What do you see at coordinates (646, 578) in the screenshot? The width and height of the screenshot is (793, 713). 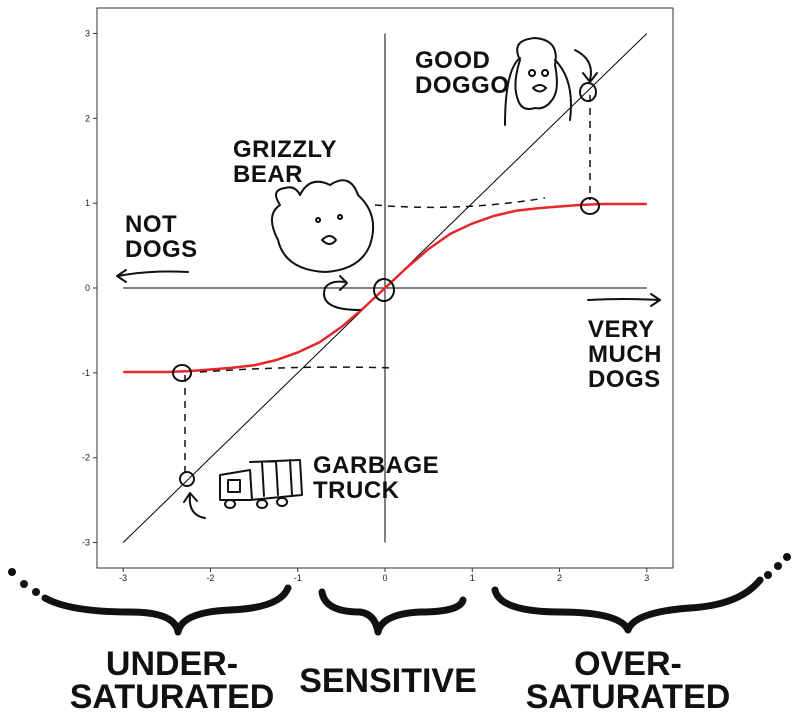 I see `x-tick-label: 3` at bounding box center [646, 578].